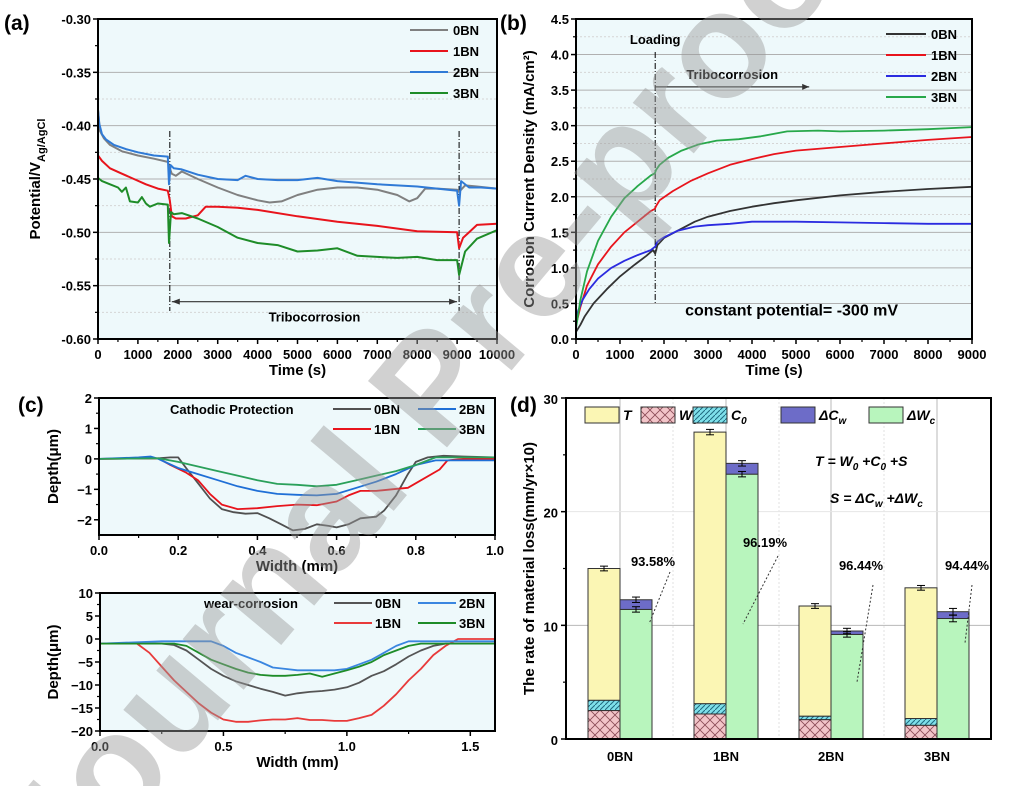  What do you see at coordinates (337, 354) in the screenshot?
I see `x-tick-label: 6000` at bounding box center [337, 354].